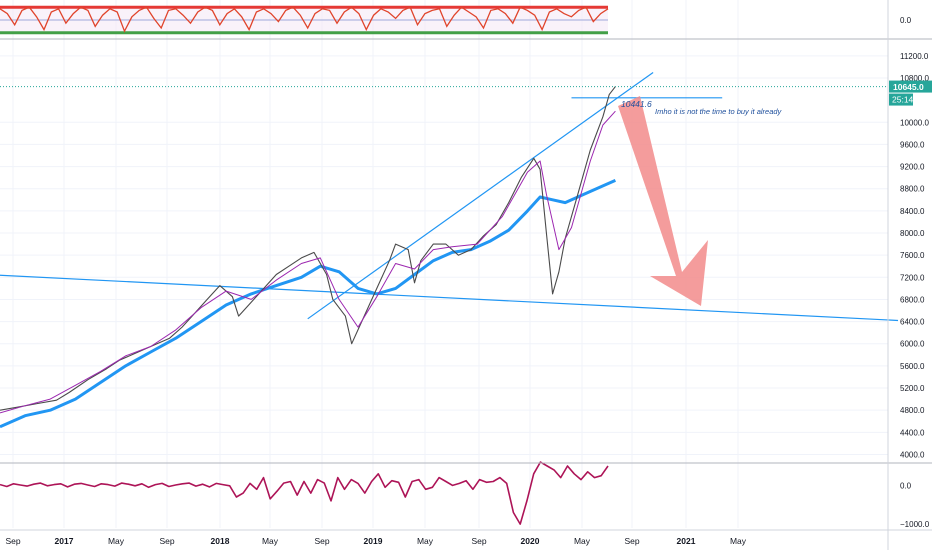  Describe the element at coordinates (914, 78) in the screenshot. I see `price-tick-label-16: 10800.0` at that location.